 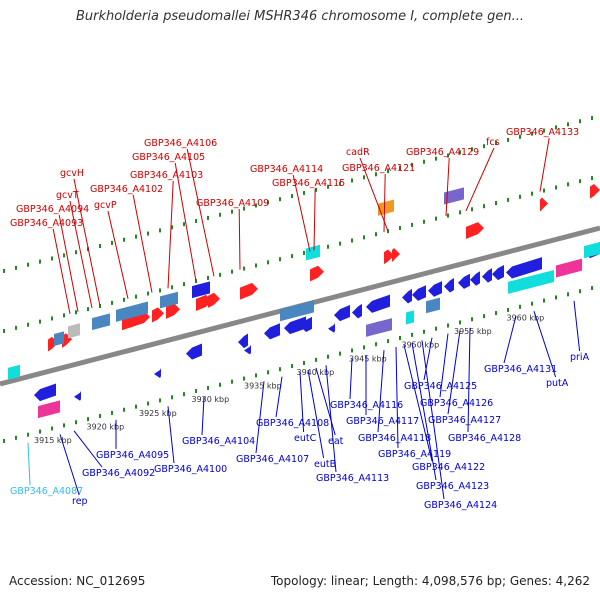 I want to click on top-gene-label: cadR, so click(x=358, y=152).